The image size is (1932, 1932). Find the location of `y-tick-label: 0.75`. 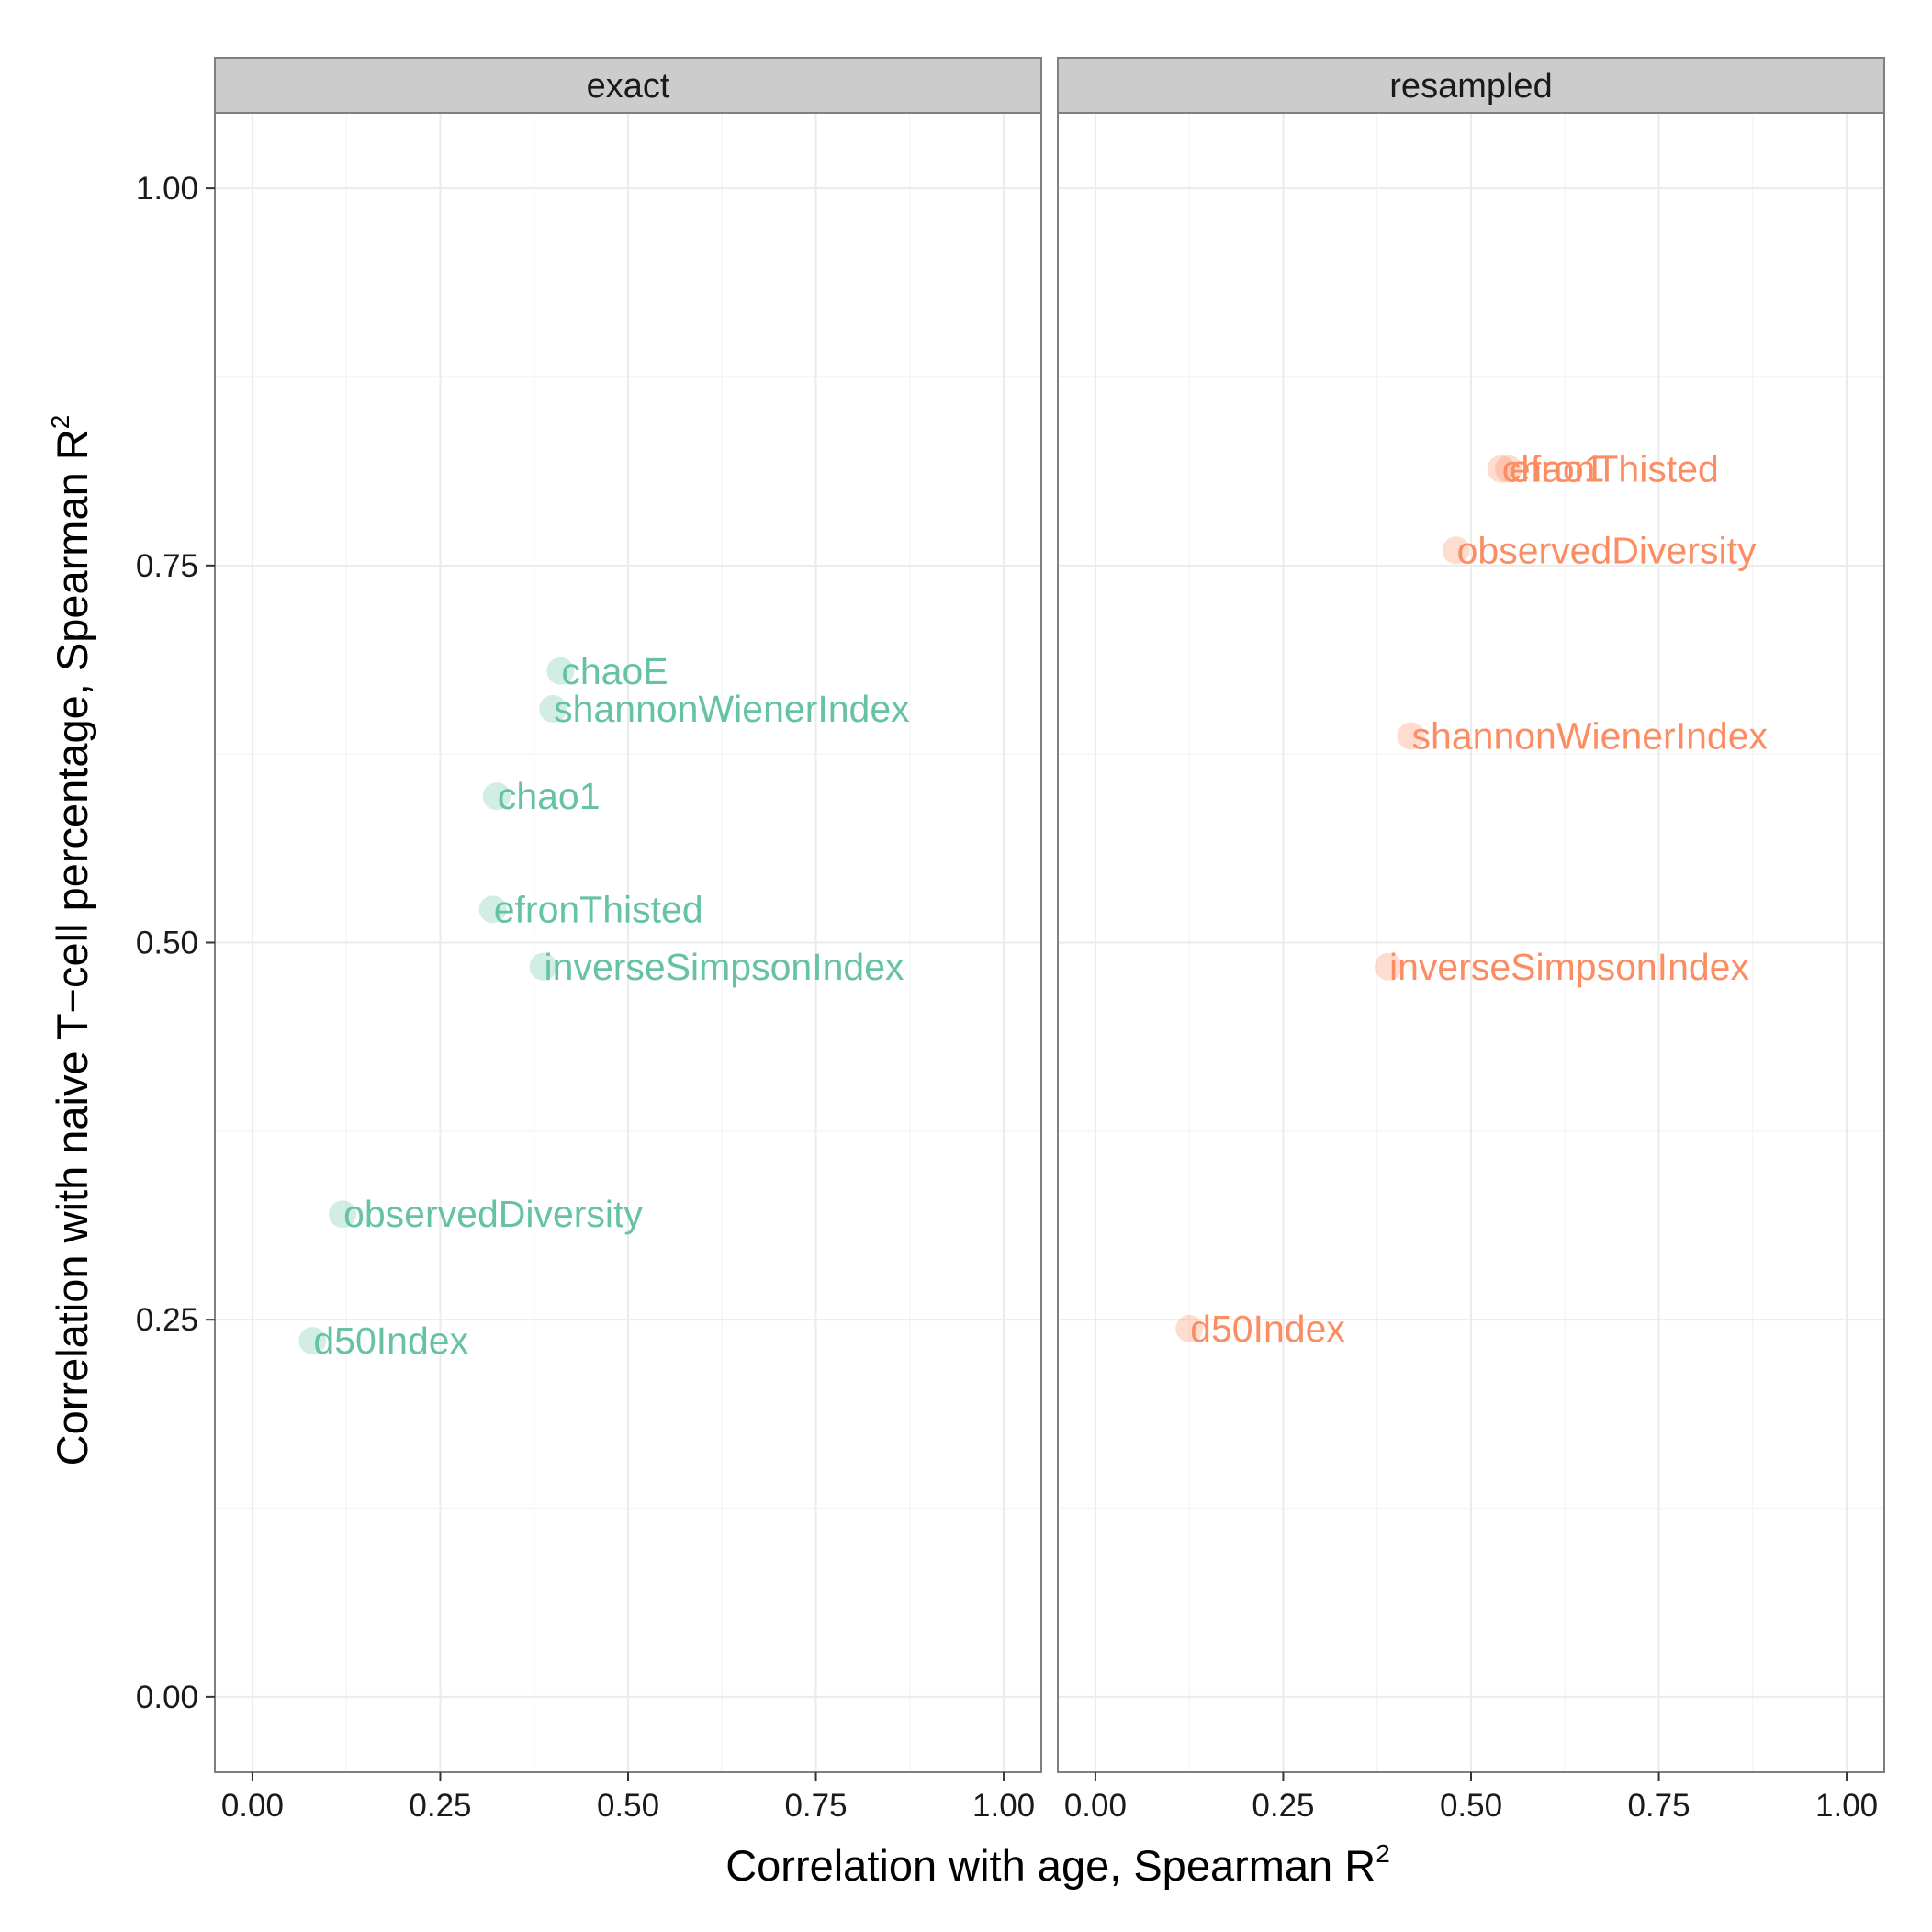

y-tick-label: 0.75 is located at coordinates (167, 566).